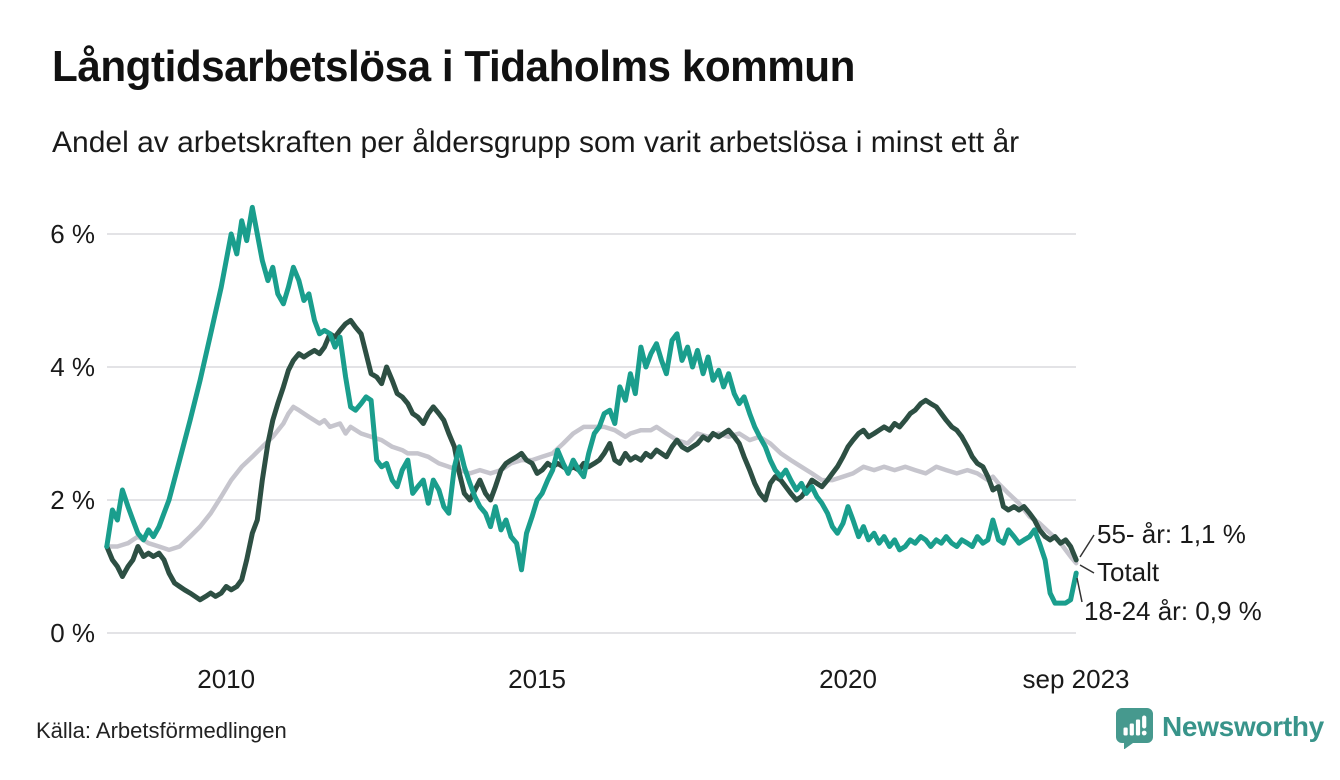 This screenshot has height=780, width=1340. What do you see at coordinates (1087, 569) in the screenshot?
I see `annotation-leader-line-totalt` at bounding box center [1087, 569].